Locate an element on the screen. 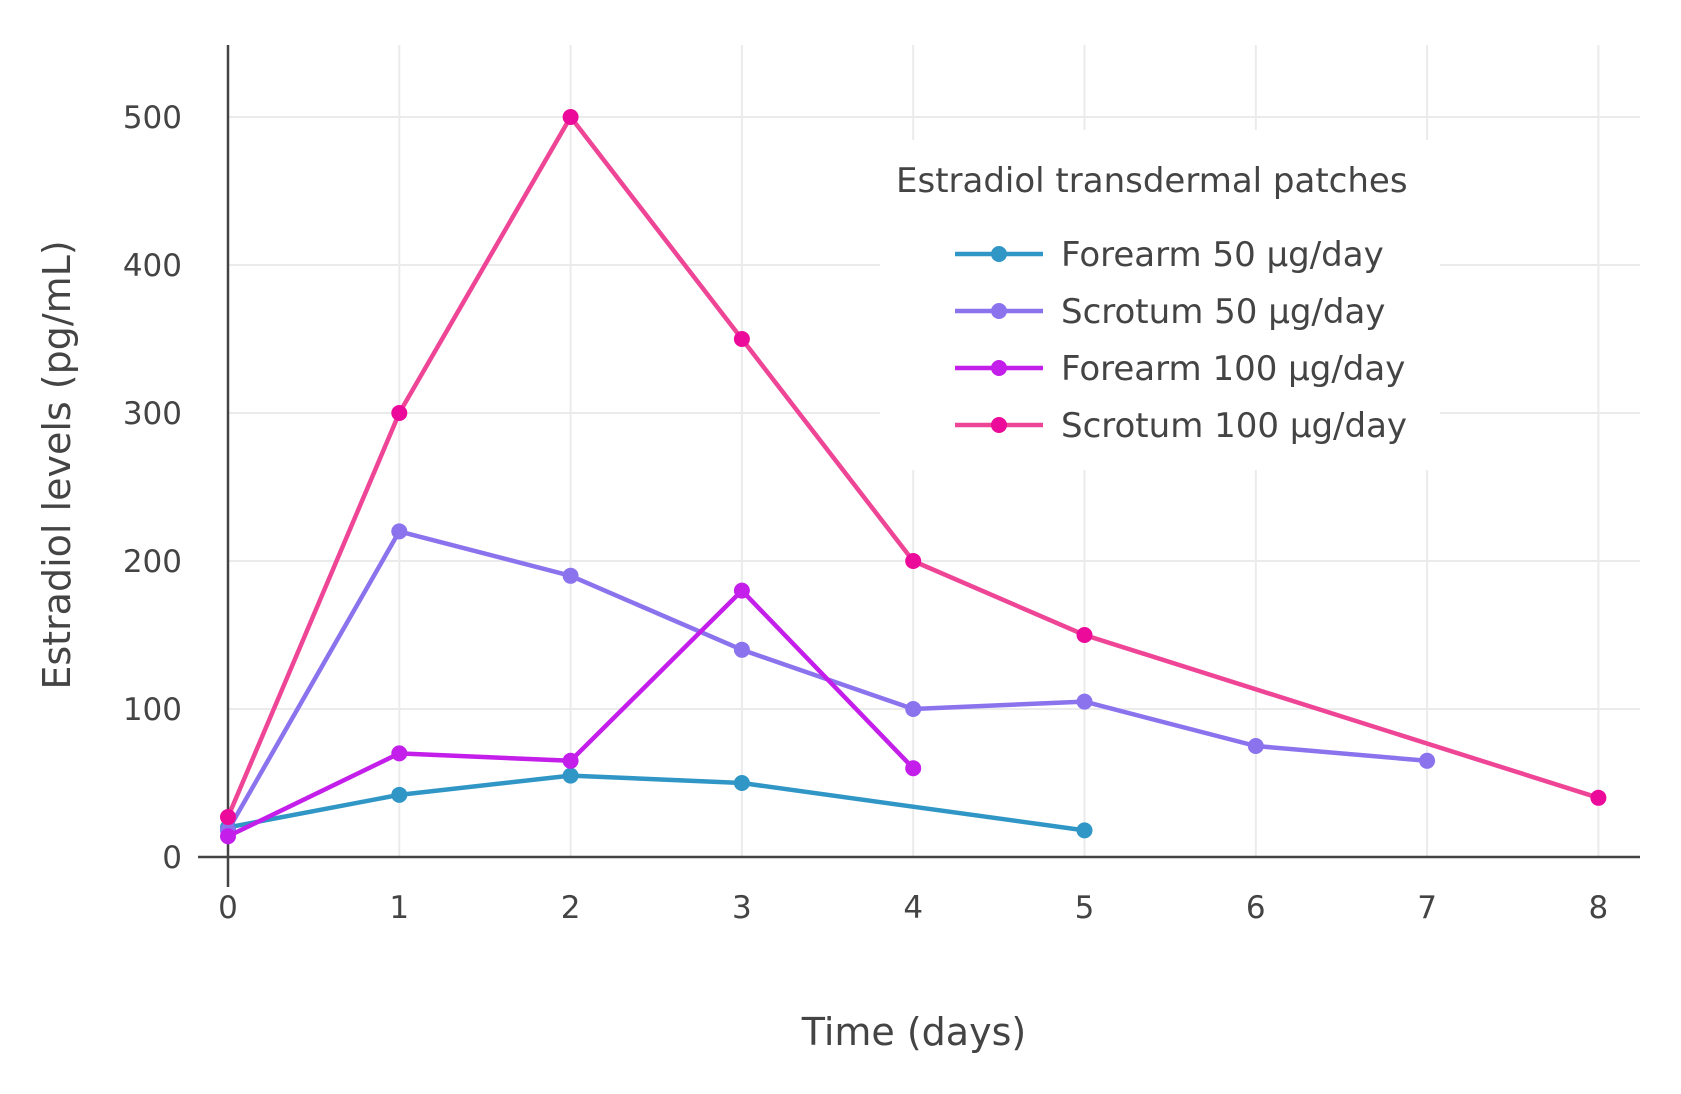 This screenshot has width=1681, height=1094. x-tick-label: 7 is located at coordinates (1427, 908).